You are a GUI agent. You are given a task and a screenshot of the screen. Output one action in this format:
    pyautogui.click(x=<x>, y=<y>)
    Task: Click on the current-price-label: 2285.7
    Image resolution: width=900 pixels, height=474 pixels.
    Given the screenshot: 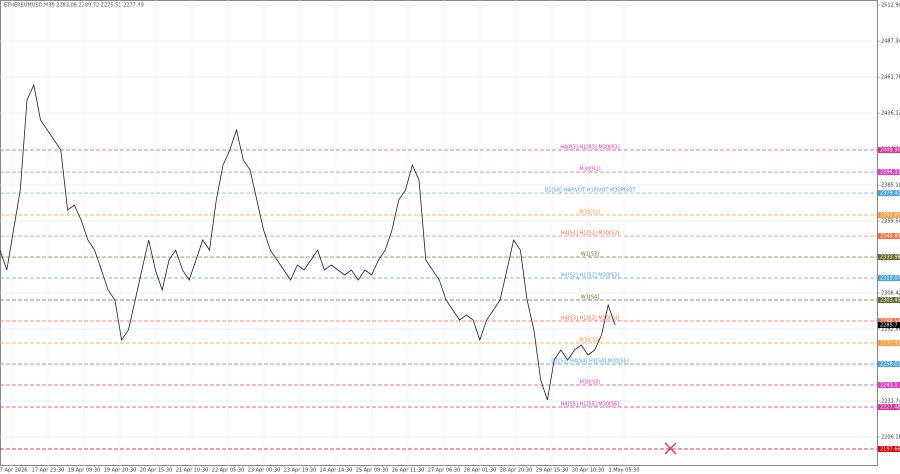 What is the action you would take?
    pyautogui.click(x=889, y=326)
    